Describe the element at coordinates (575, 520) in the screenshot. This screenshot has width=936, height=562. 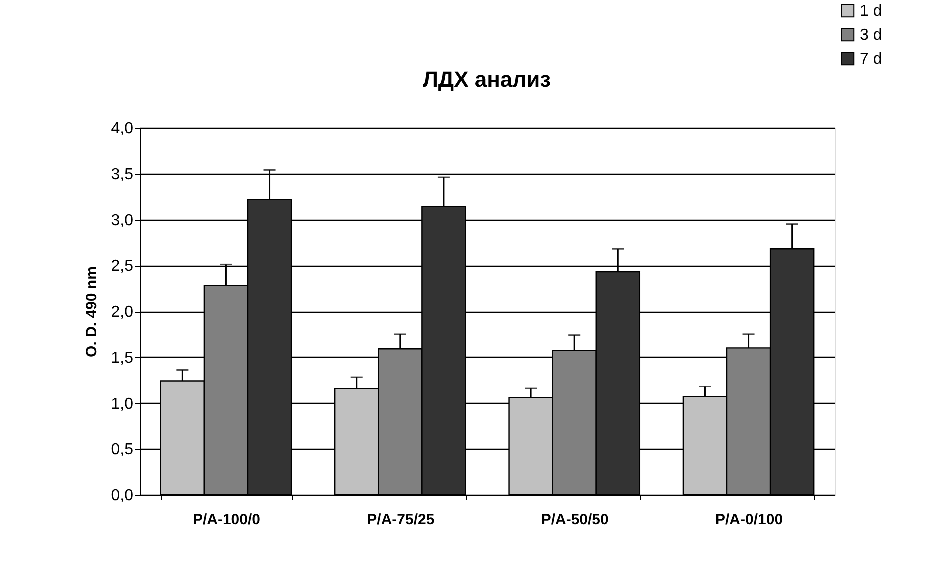
I see `x-tick-label: P/A-50/50` at that location.